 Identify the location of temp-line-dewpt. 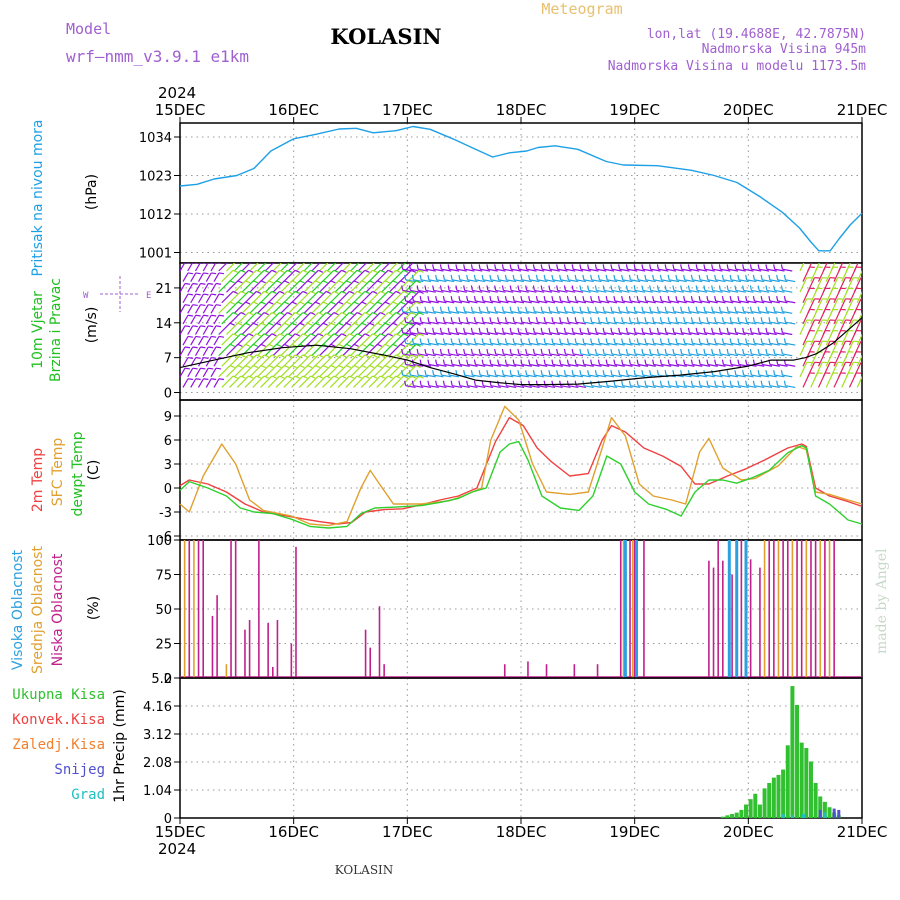
(521, 484).